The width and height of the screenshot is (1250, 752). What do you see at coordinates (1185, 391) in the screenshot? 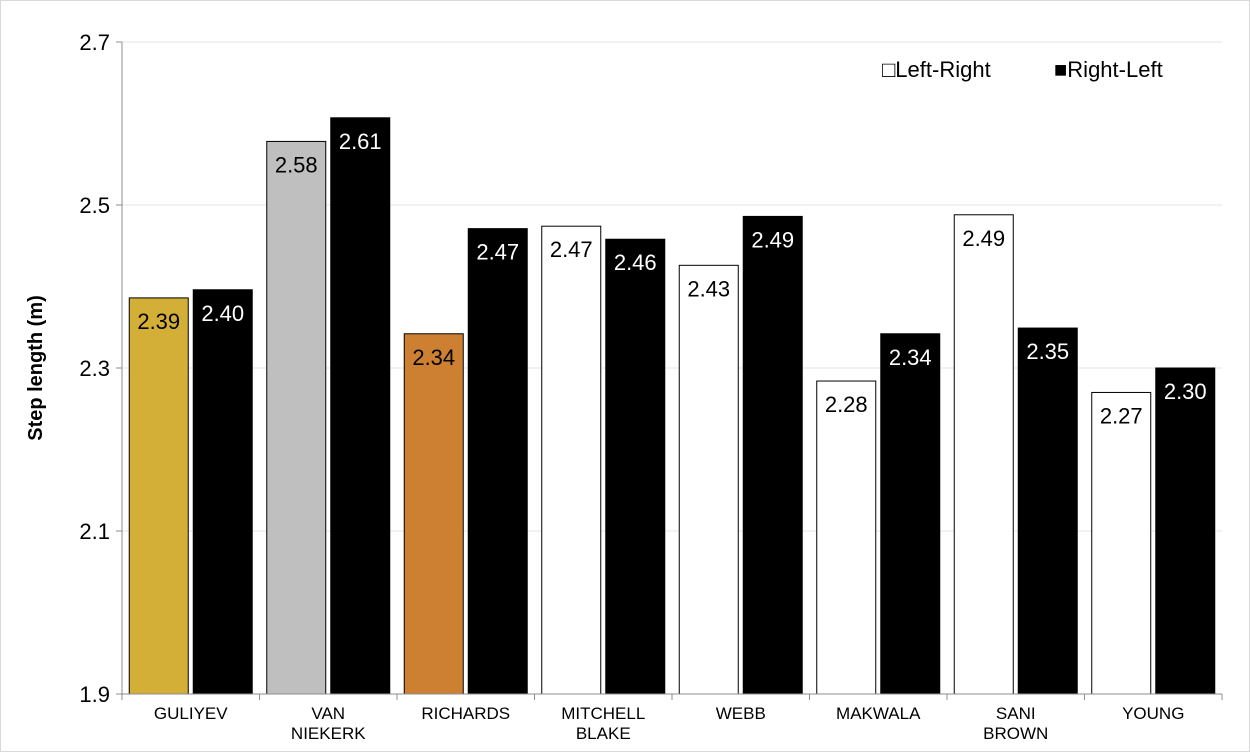
I see `data-label: 2.30` at bounding box center [1185, 391].